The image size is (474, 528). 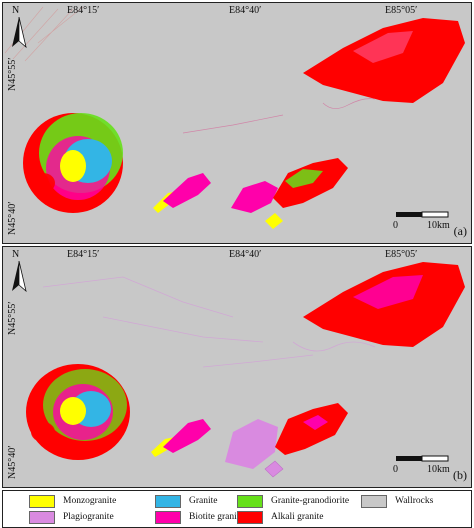 What do you see at coordinates (414, 501) in the screenshot?
I see `legend-label: Wallrocks` at bounding box center [414, 501].